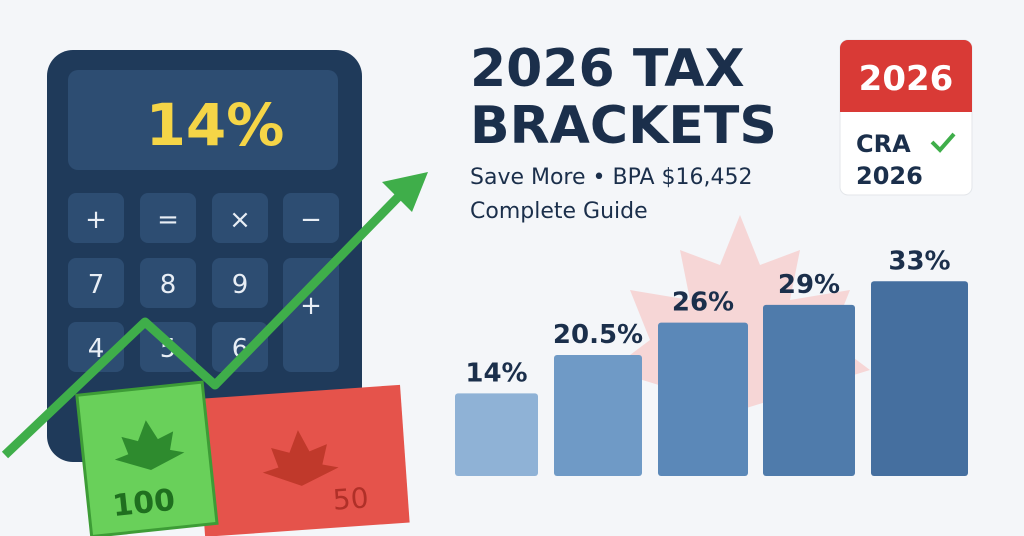  I want to click on badge-label: CRA, so click(883, 144).